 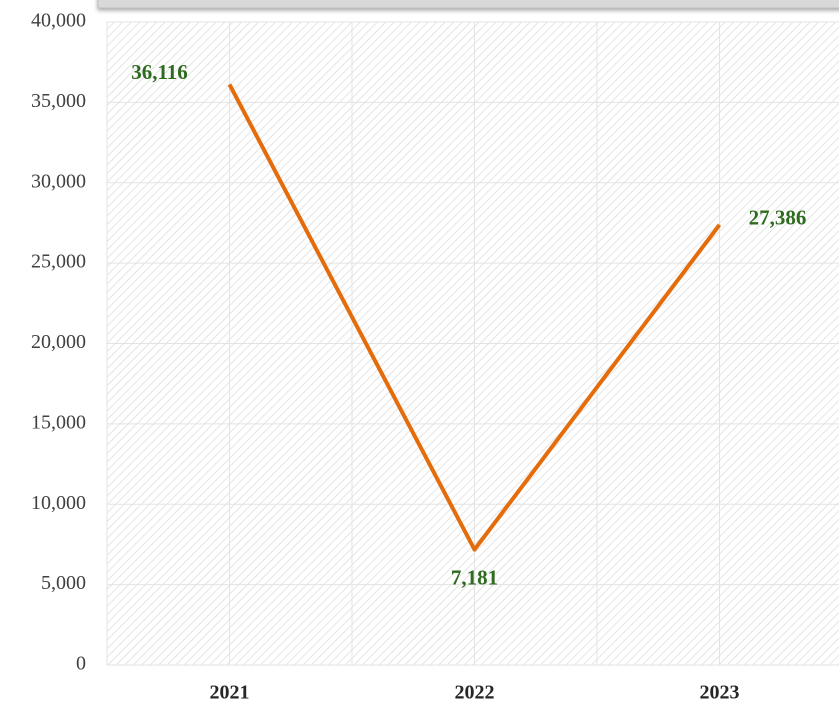 I want to click on y-tick-label: 5,000, so click(x=63, y=583).